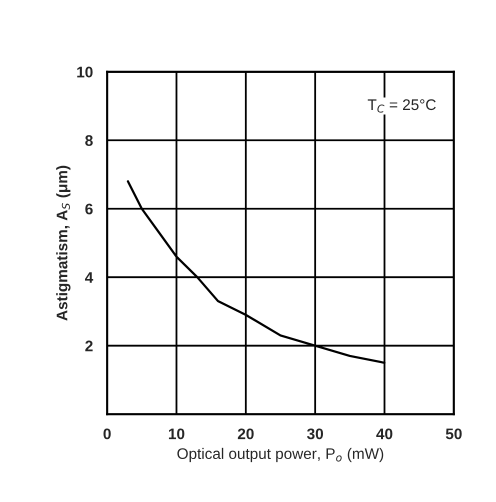  Describe the element at coordinates (89, 277) in the screenshot. I see `y-tick-label: 4` at that location.